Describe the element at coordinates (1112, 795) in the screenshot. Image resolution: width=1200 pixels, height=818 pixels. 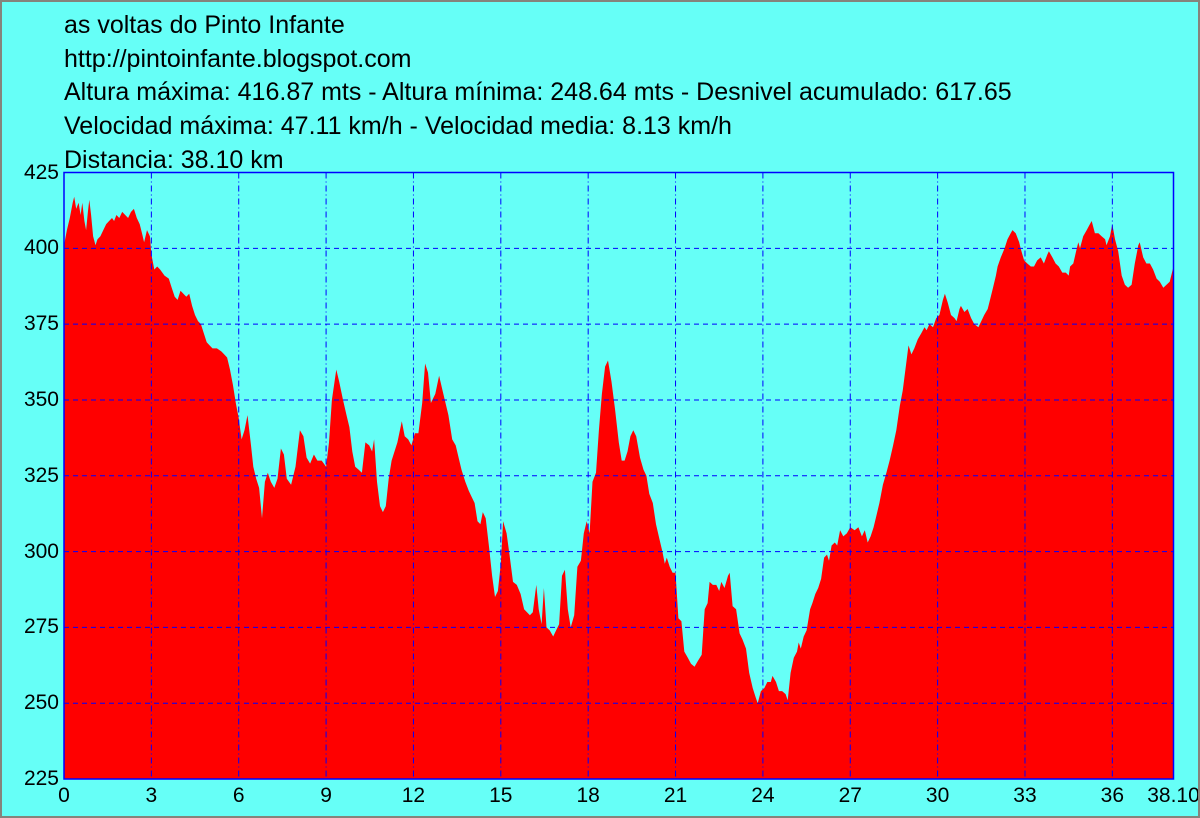
I see `x-tick-label: 36` at that location.